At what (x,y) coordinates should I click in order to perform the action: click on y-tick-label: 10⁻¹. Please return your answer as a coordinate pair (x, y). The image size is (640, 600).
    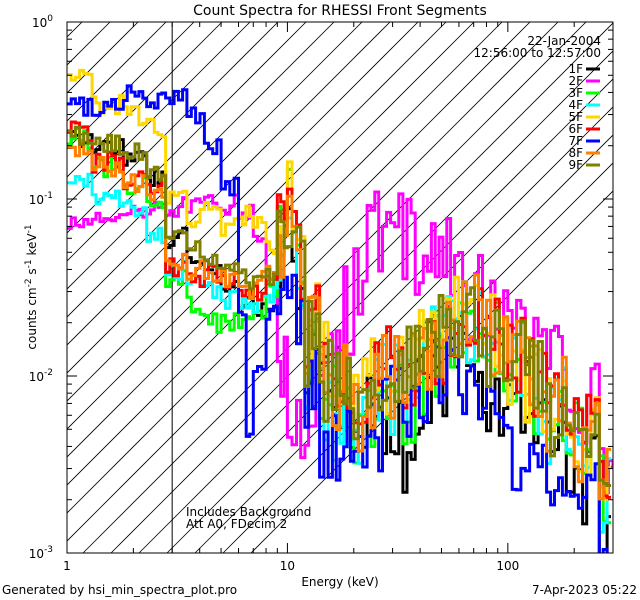
    Looking at the image, I should click on (41, 199).